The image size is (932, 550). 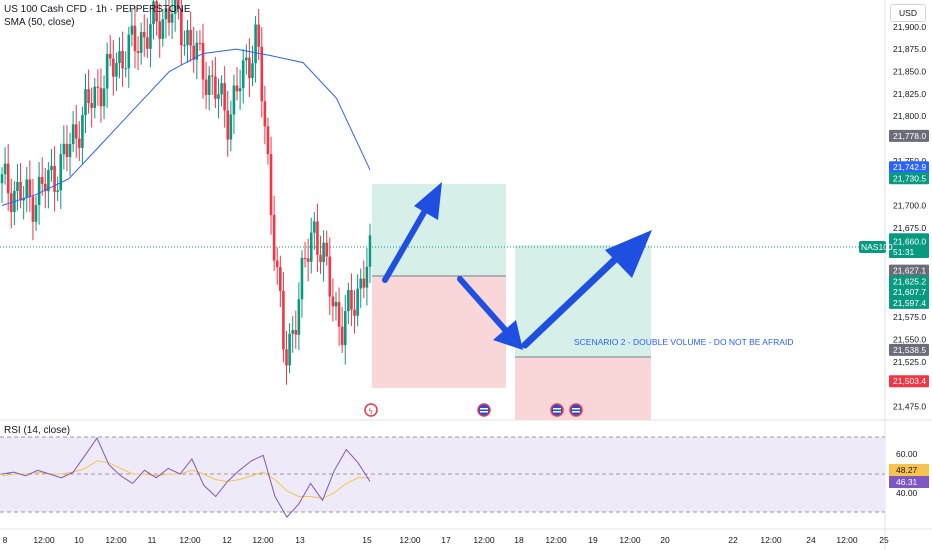 I want to click on price-badge: 21,503.4, so click(x=909, y=381).